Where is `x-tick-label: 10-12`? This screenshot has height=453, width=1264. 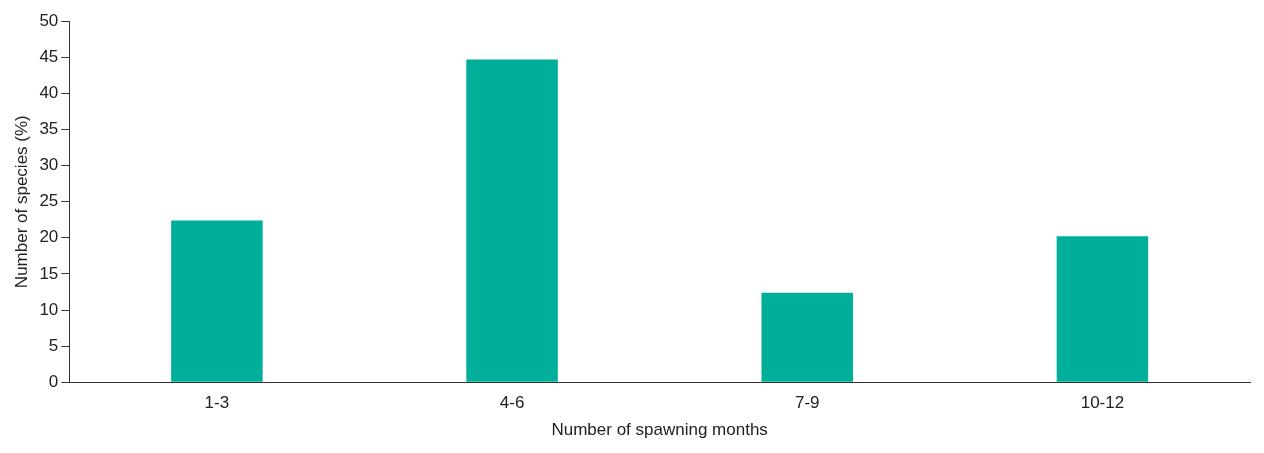
x-tick-label: 10-12 is located at coordinates (1102, 403).